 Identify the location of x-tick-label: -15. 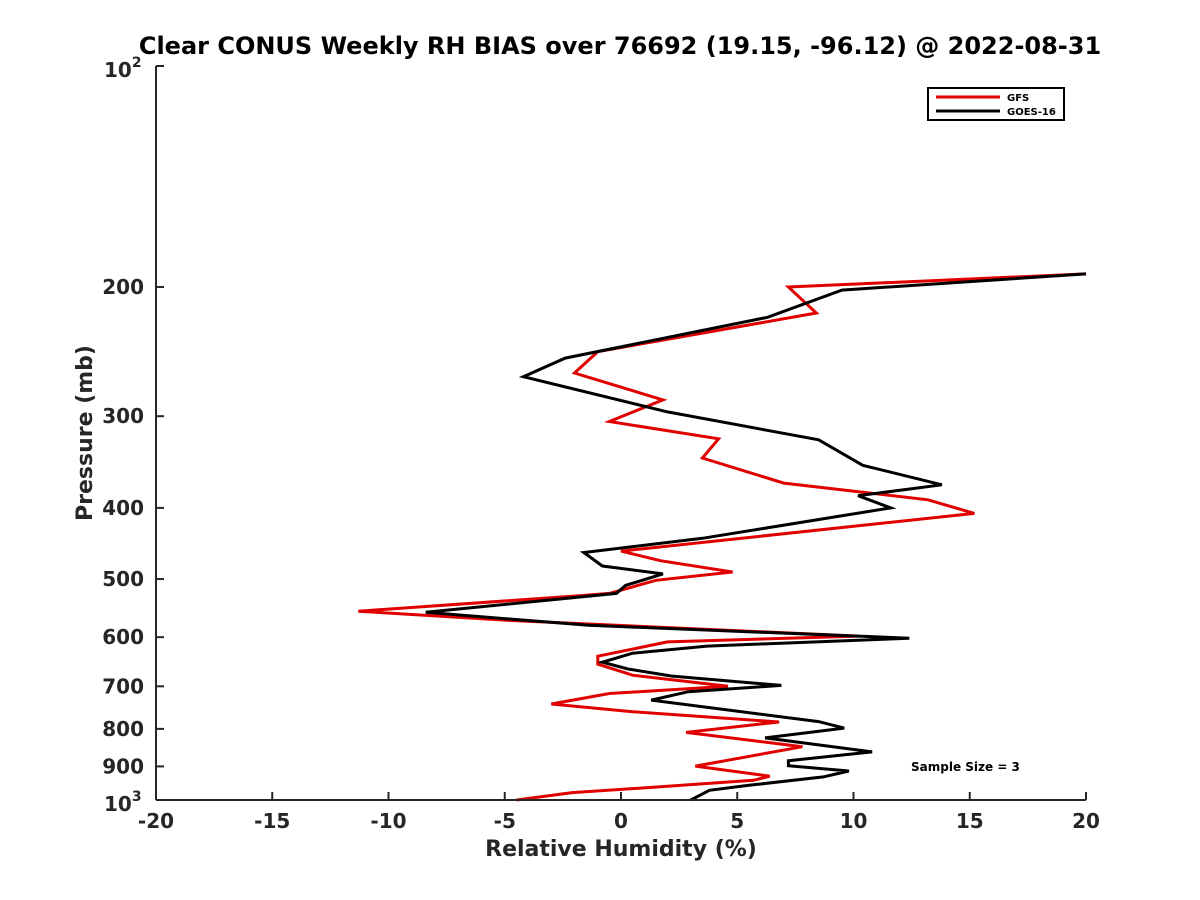
(272, 821).